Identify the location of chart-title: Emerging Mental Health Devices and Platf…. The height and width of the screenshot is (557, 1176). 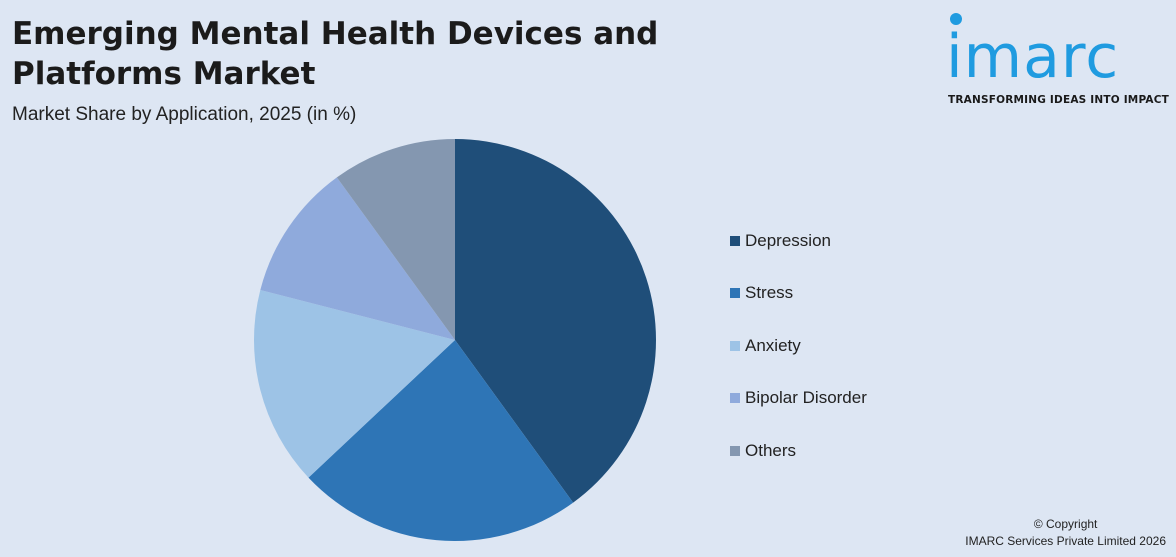
(335, 54).